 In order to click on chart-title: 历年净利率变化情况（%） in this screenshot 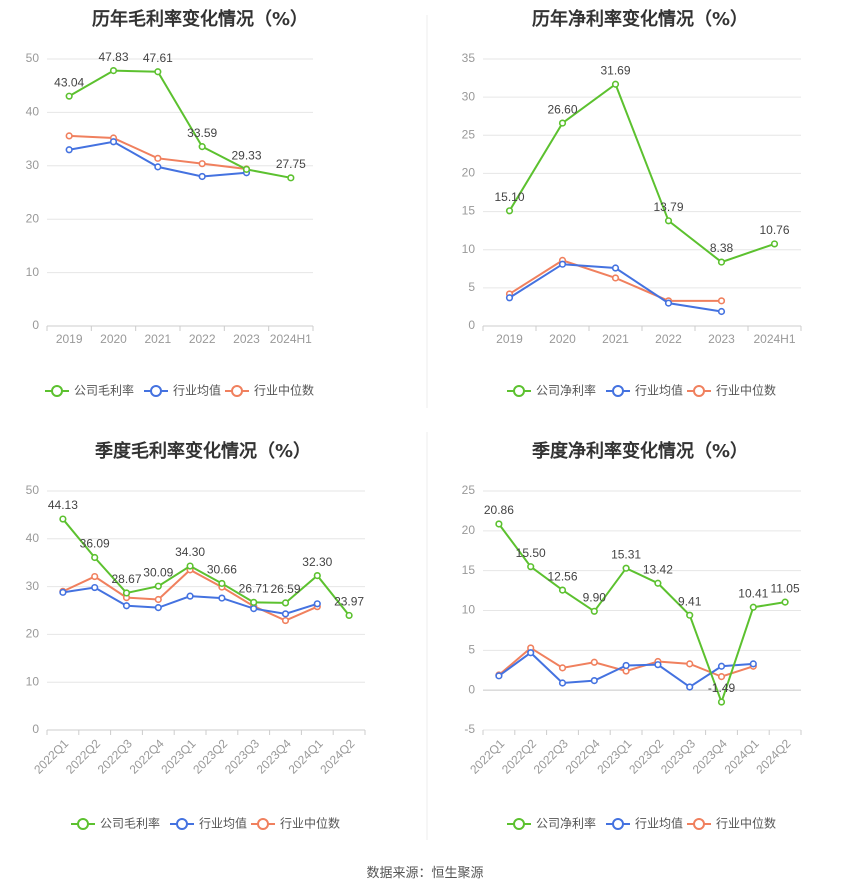, I will do `click(640, 19)`.